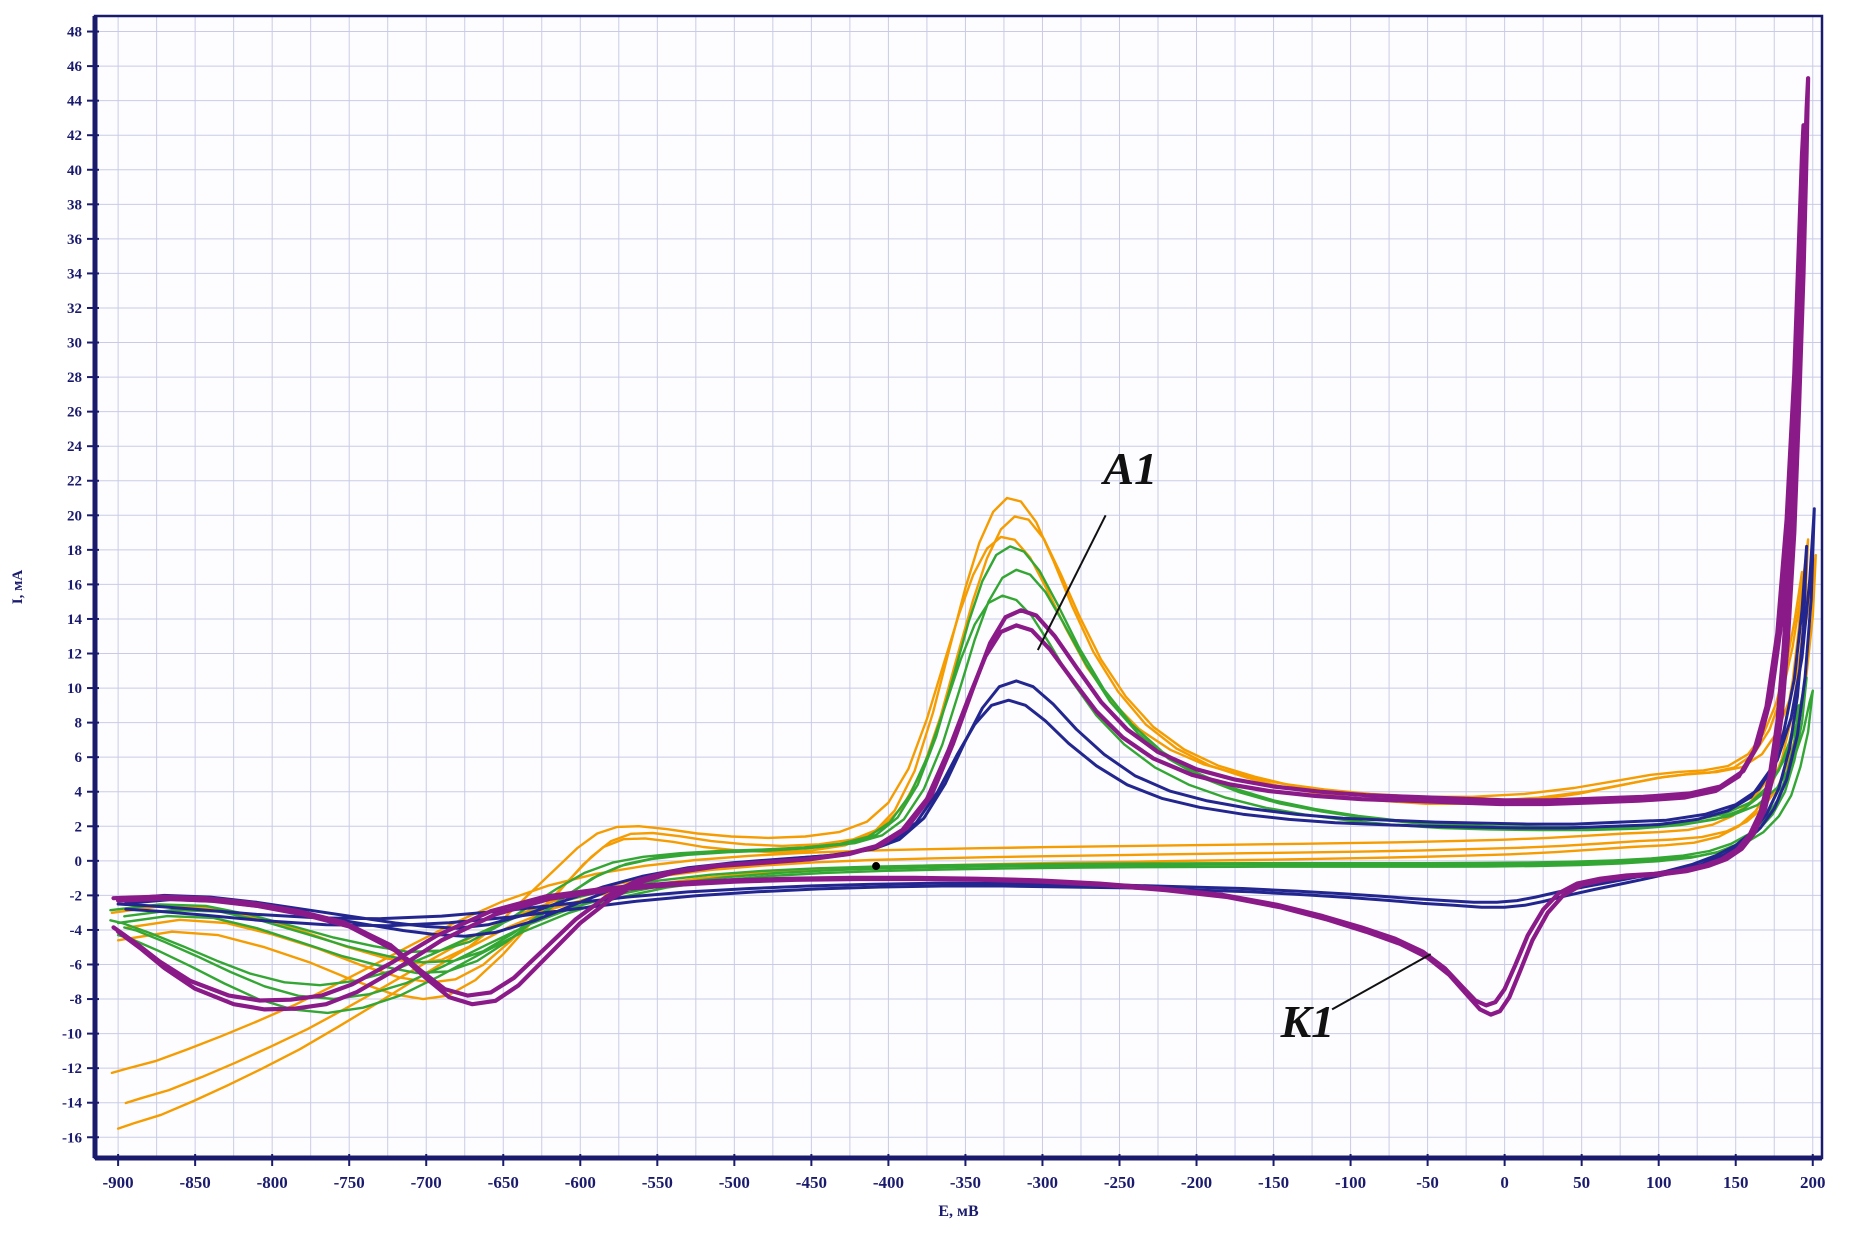 The width and height of the screenshot is (1853, 1238). I want to click on svg-text: -50, so click(1427, 1182).